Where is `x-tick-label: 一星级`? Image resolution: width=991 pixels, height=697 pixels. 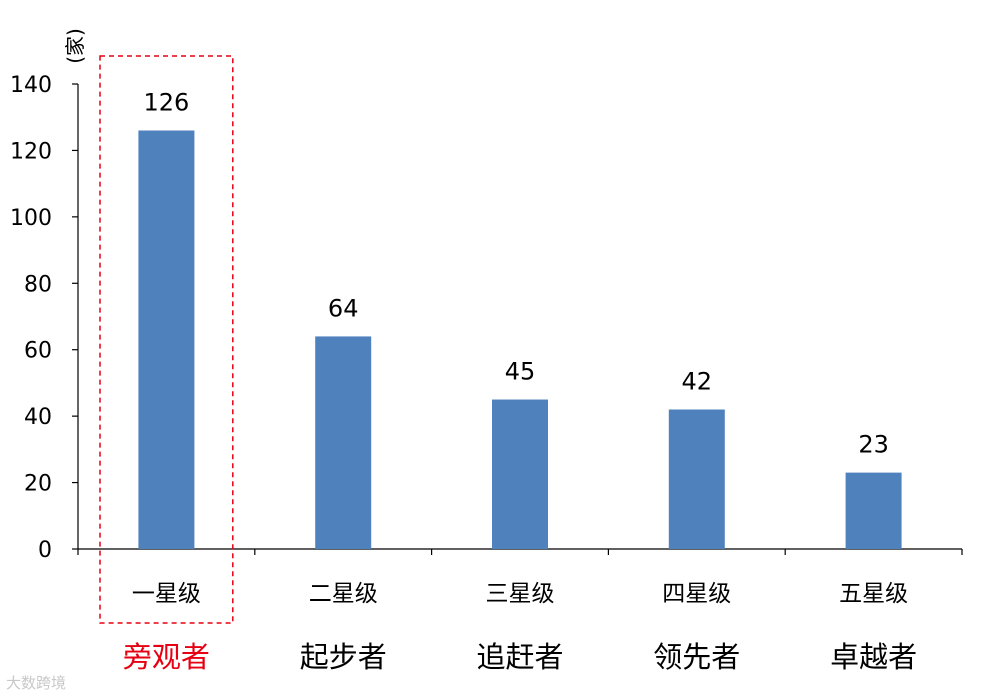
x-tick-label: 一星级 is located at coordinates (166, 594).